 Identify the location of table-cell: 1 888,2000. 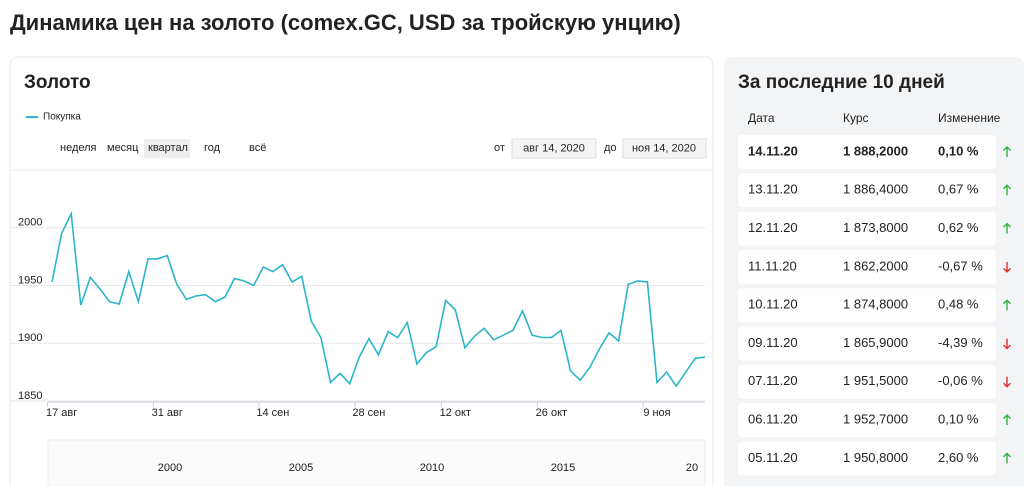
(875, 150).